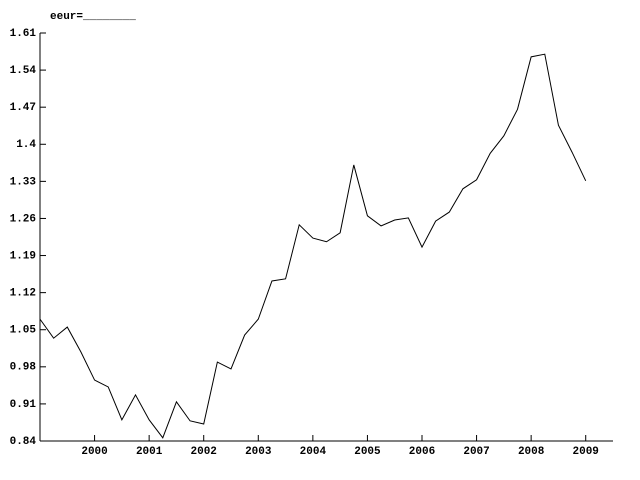  I want to click on x-tick-label: 2002, so click(204, 452).